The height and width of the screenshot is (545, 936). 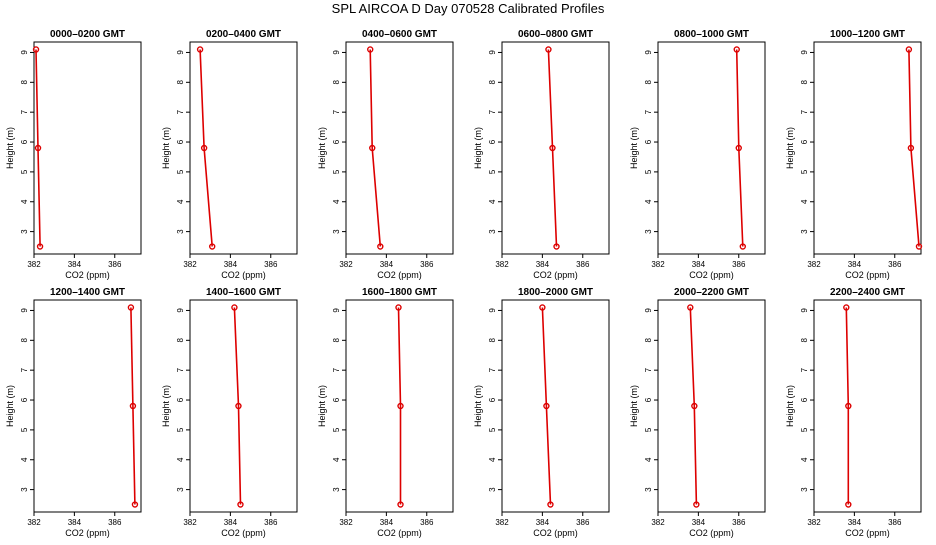 I want to click on panel-title: 0600–0800 GMT, so click(x=555, y=34).